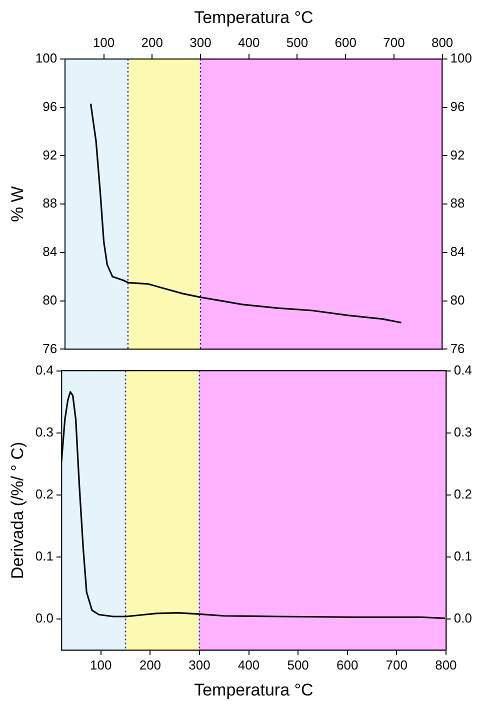 The height and width of the screenshot is (717, 479). What do you see at coordinates (50, 348) in the screenshot?
I see `y-tick-label: 76` at bounding box center [50, 348].